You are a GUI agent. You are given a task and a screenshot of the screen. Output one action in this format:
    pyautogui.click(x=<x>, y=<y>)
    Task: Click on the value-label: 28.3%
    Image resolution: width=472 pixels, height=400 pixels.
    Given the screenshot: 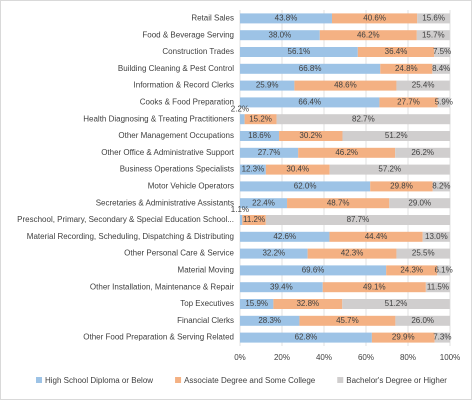 What is the action you would take?
    pyautogui.click(x=269, y=320)
    